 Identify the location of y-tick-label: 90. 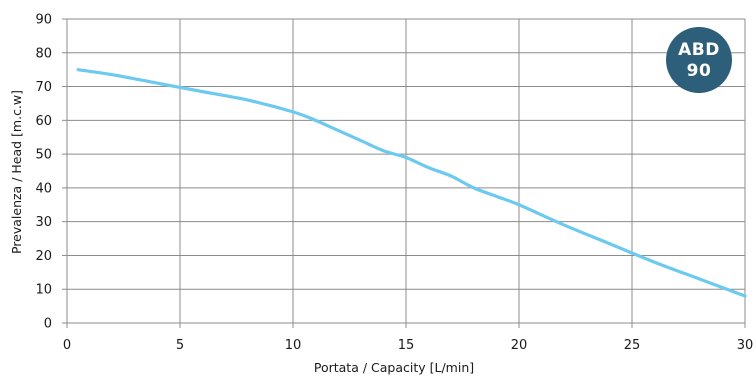
(43, 20).